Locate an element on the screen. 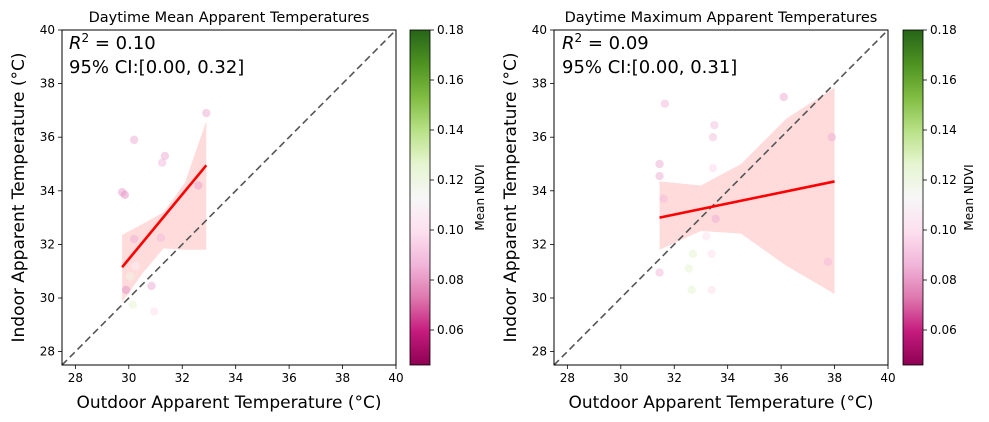 The width and height of the screenshot is (989, 422). chart-title: Daytime Maximum Apparent Temperatures is located at coordinates (721, 18).